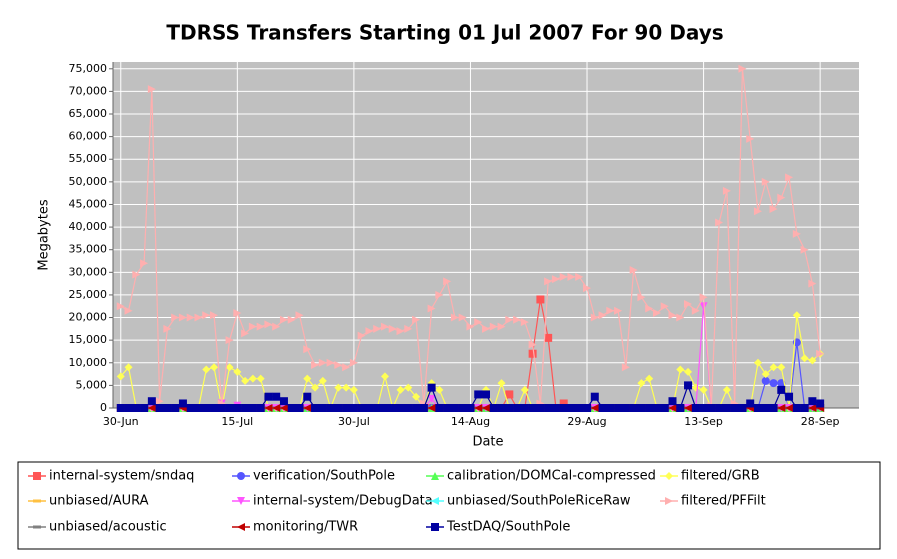  I want to click on y-tick-label: 15,000, so click(88, 339).